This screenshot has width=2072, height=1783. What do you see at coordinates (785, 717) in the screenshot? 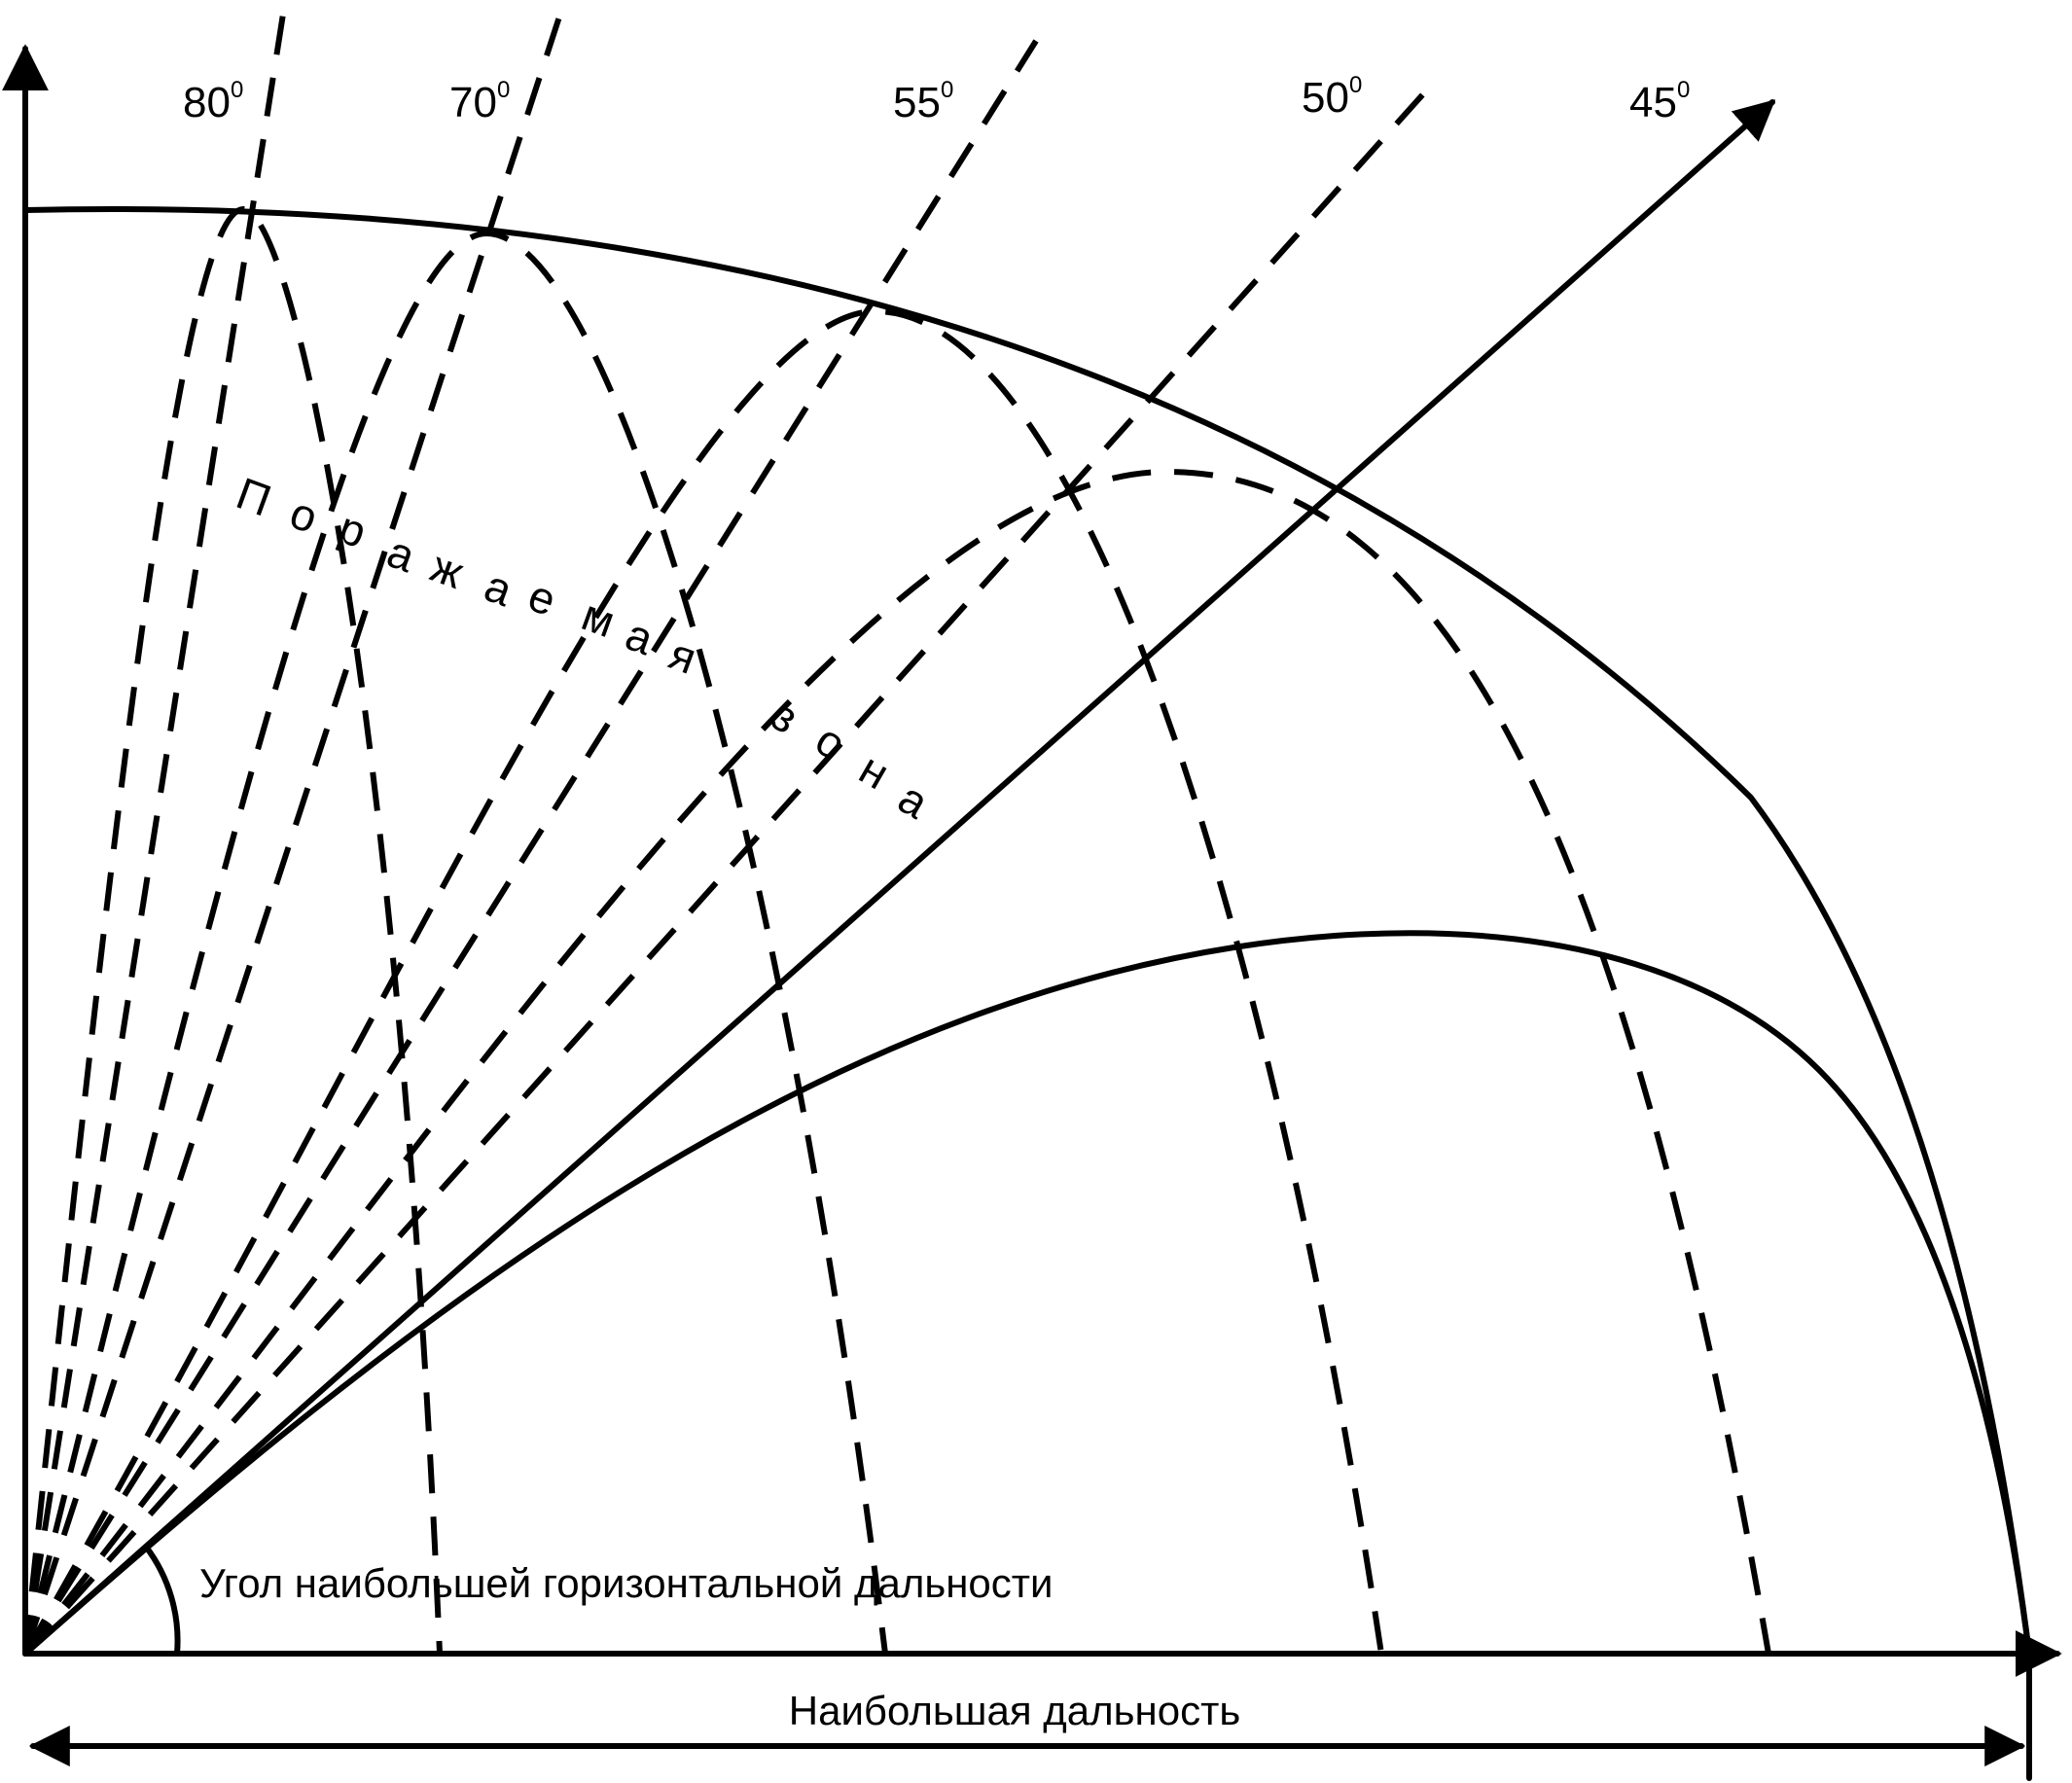
I see `zone-letter: з` at bounding box center [785, 717].